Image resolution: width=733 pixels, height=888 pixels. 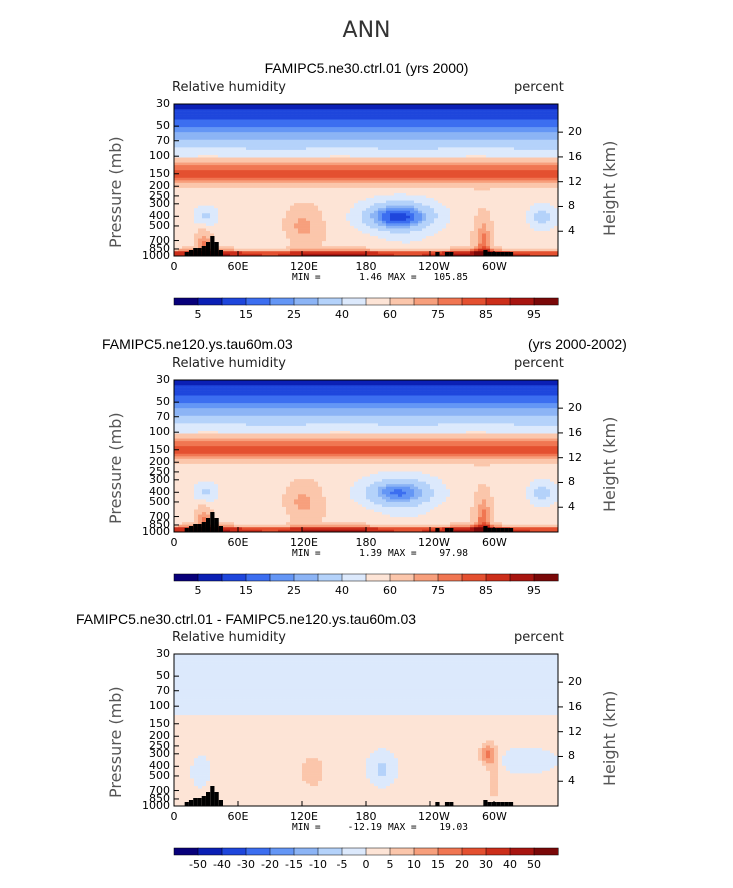 I want to click on colorbar-label: -5, so click(x=342, y=864).